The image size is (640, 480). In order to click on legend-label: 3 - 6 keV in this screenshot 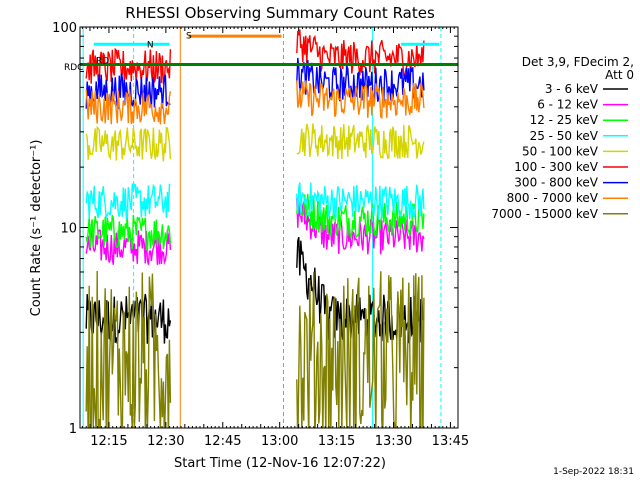, I will do `click(572, 89)`.